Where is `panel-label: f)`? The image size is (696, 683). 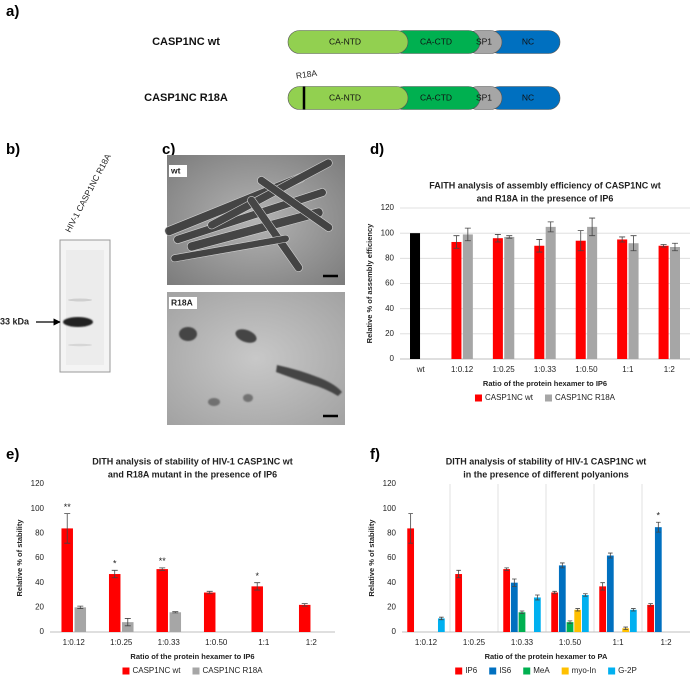 panel-label: f) is located at coordinates (375, 454).